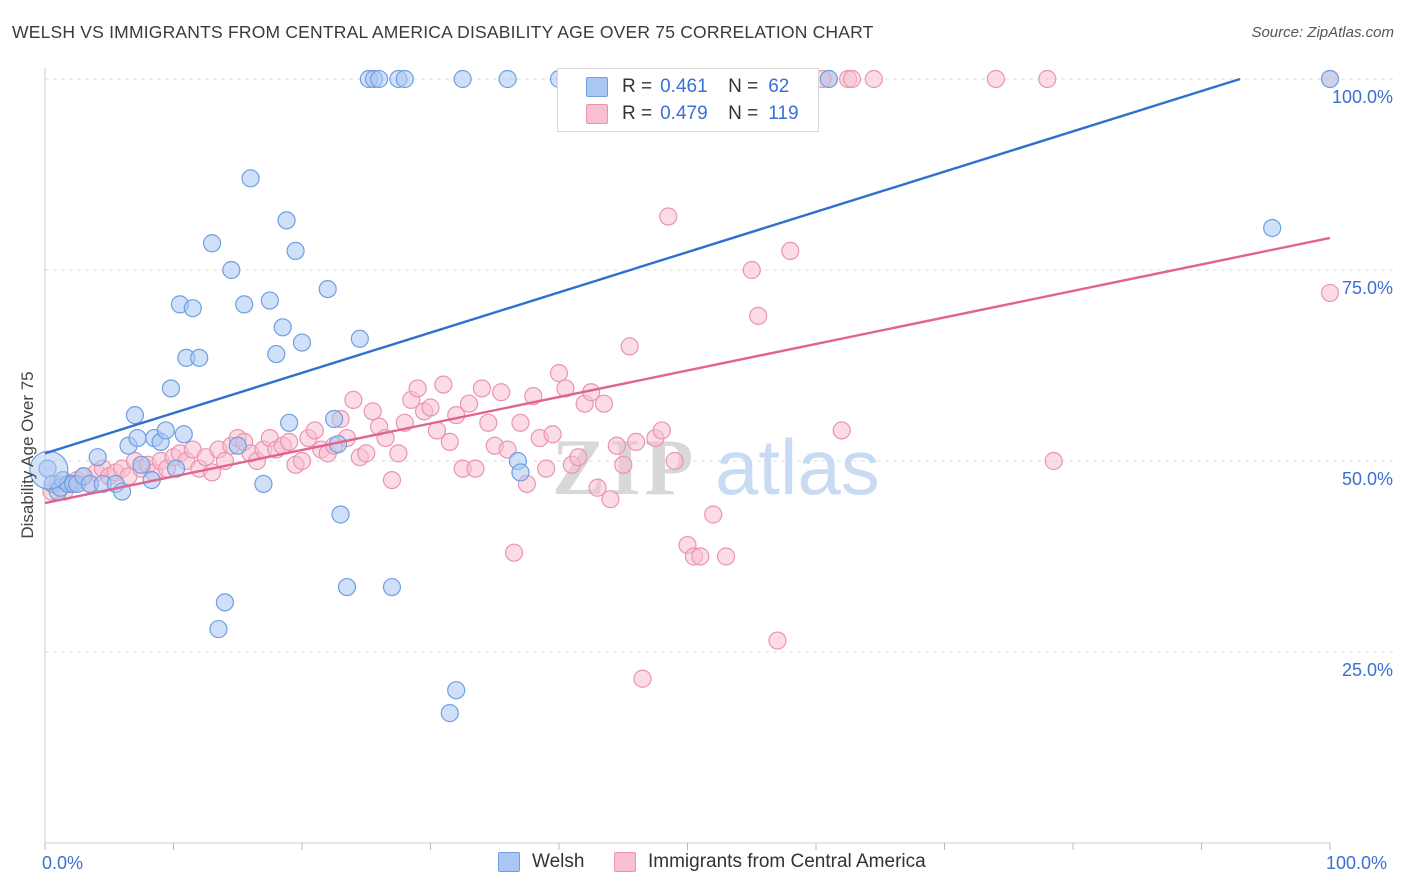  Describe the element at coordinates (770, 862) in the screenshot. I see `legend-item-central-america: Immigrants from Central America` at that location.